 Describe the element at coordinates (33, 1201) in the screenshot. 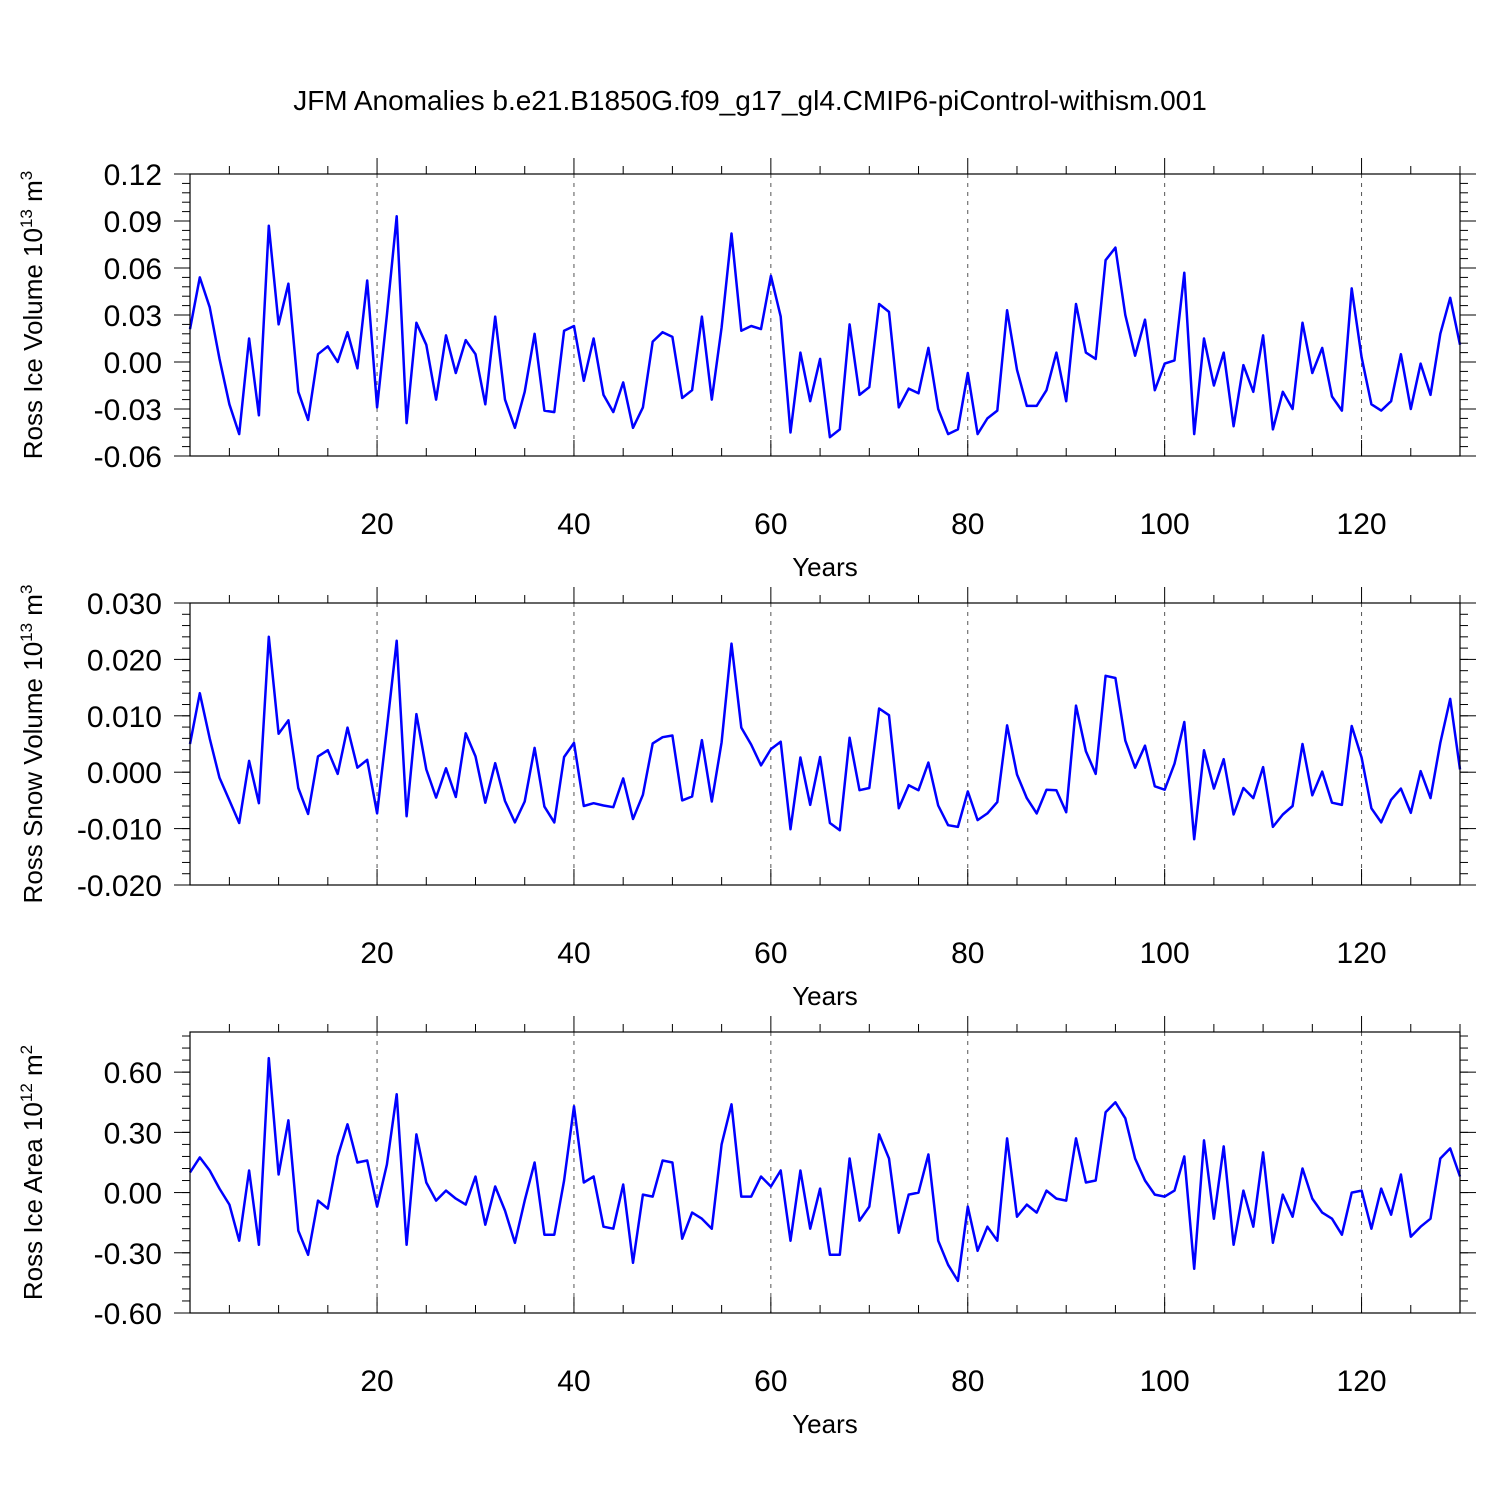

I see `y-axis-label-text: Ross Ice Area 10` at that location.